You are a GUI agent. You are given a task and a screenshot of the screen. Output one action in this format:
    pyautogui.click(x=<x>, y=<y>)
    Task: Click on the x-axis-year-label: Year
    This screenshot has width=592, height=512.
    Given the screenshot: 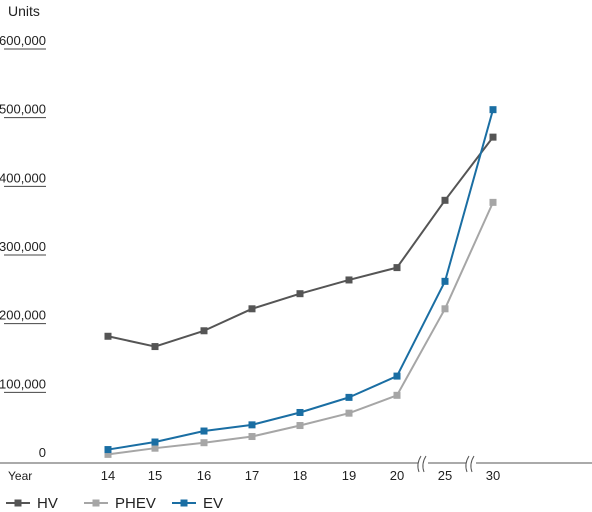 What is the action you would take?
    pyautogui.click(x=20, y=476)
    